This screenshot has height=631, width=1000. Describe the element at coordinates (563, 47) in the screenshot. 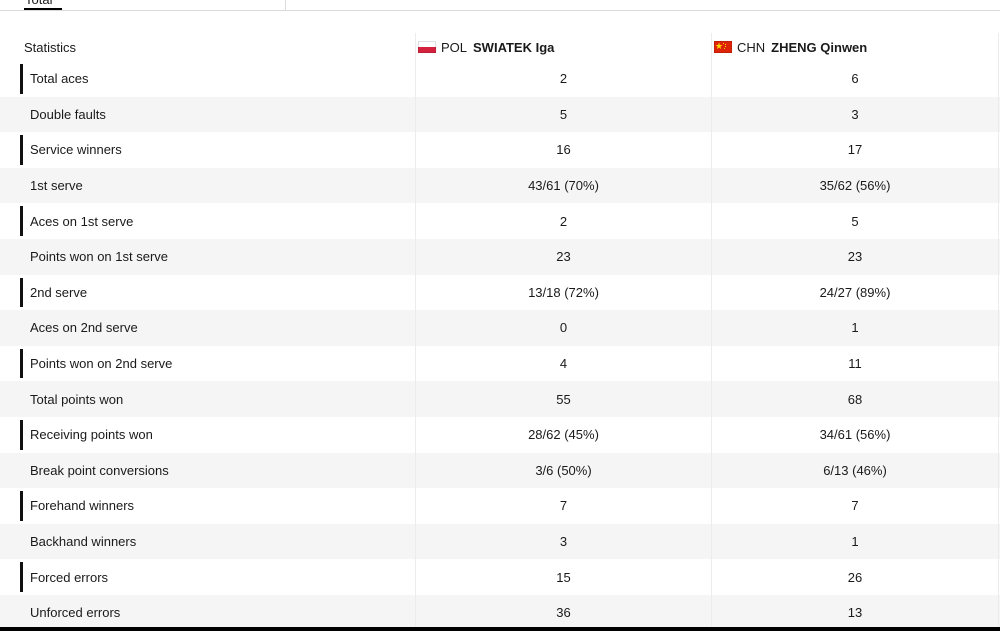

I see `player1-column-header: POL SWIATEK Iga` at that location.